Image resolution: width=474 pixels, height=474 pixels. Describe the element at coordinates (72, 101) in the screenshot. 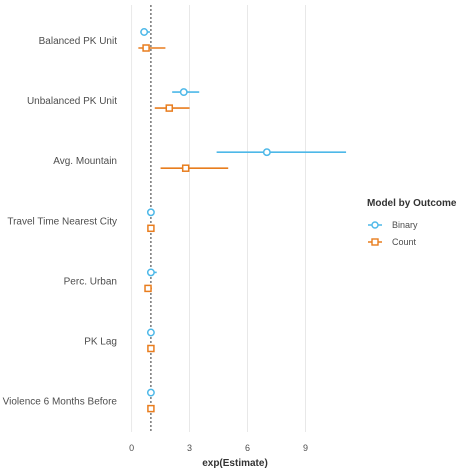

I see `category-label: Unbalanced PK Unit` at that location.